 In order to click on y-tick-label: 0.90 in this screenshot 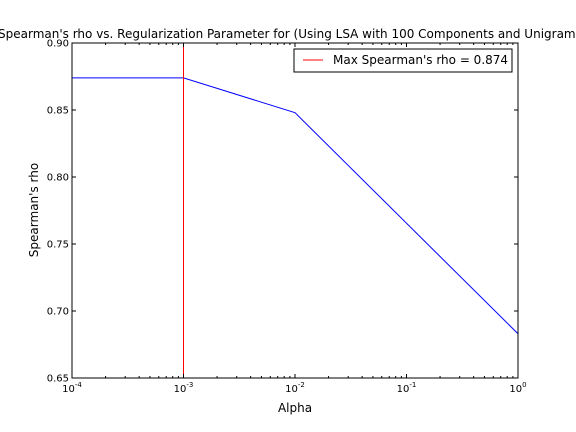, I will do `click(58, 44)`.